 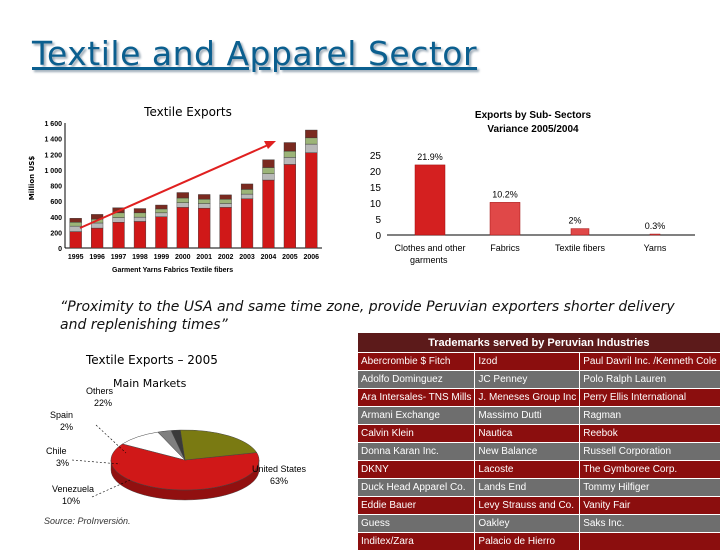 I want to click on chart2-x-tick-label: Fabrics, so click(x=505, y=248).